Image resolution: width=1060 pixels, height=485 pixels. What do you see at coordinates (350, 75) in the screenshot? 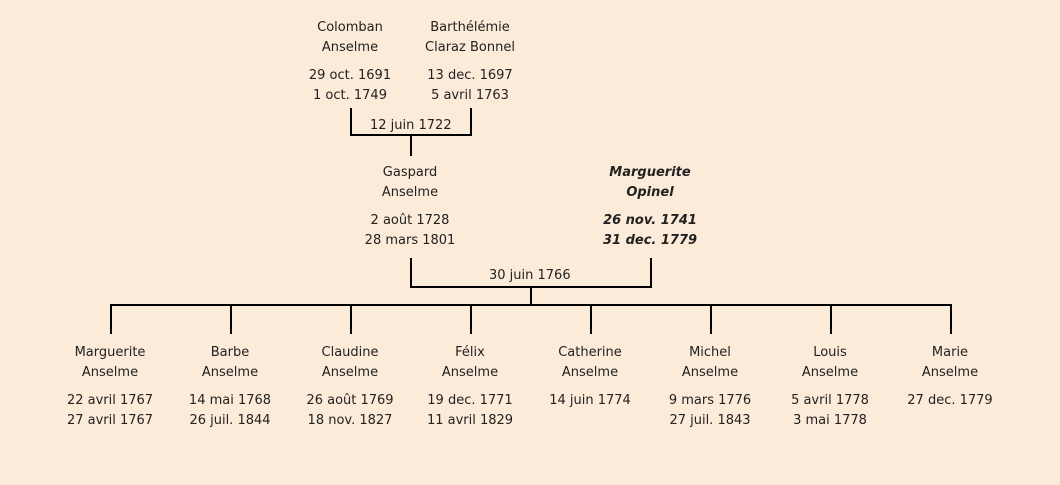
I see `birth-date: 29 oct. 1691` at bounding box center [350, 75].